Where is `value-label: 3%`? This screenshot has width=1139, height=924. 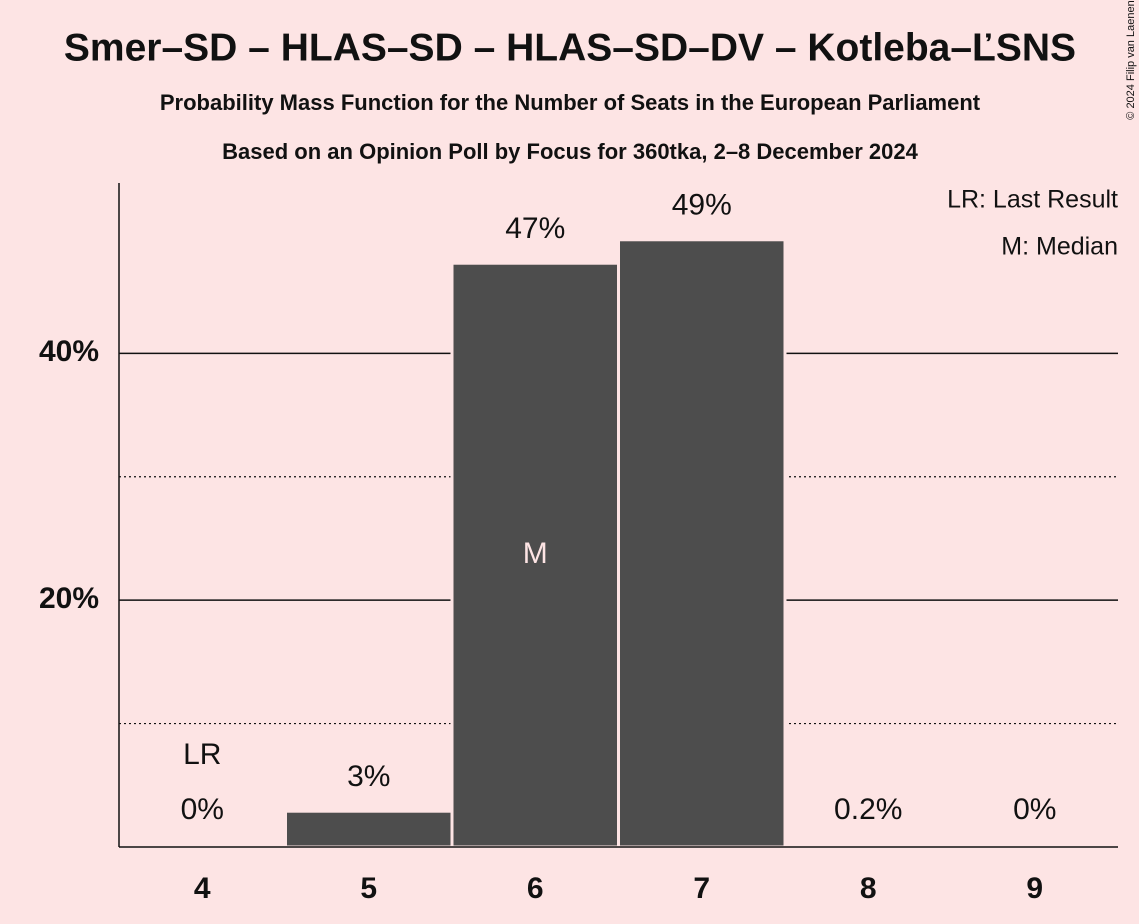
value-label: 3% is located at coordinates (368, 776).